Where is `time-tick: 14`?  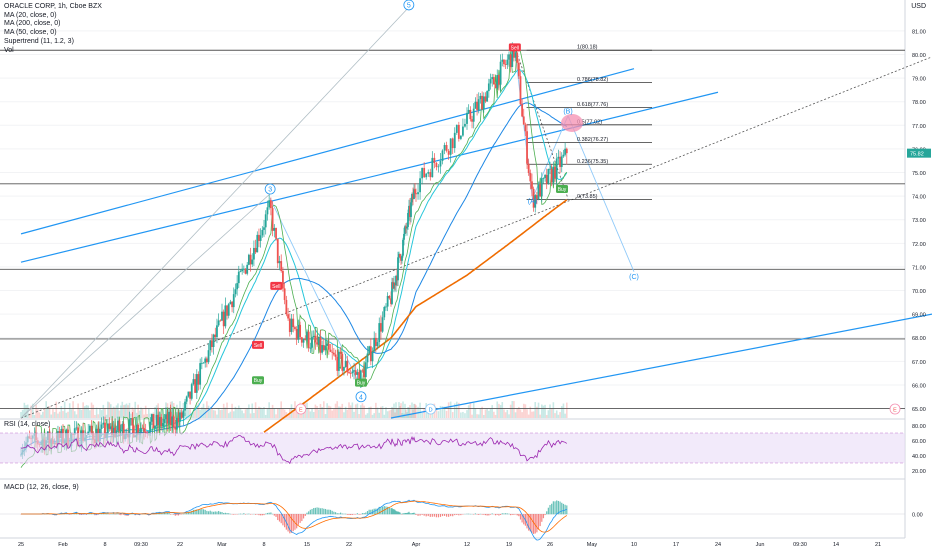
time-tick: 14 is located at coordinates (836, 545).